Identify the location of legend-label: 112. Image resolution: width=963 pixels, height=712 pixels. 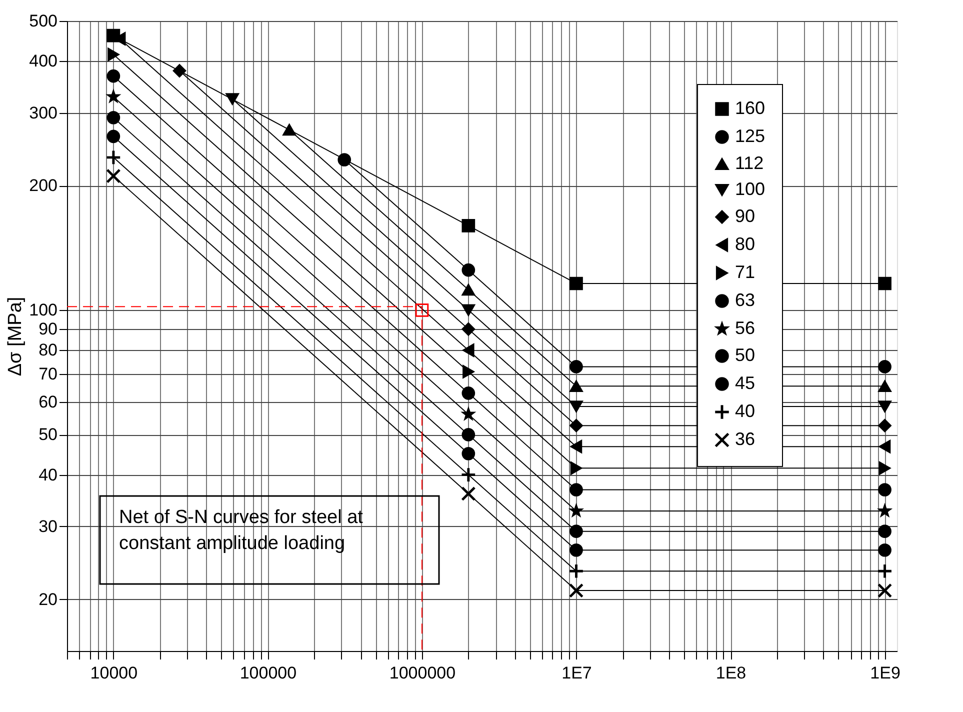
(749, 163).